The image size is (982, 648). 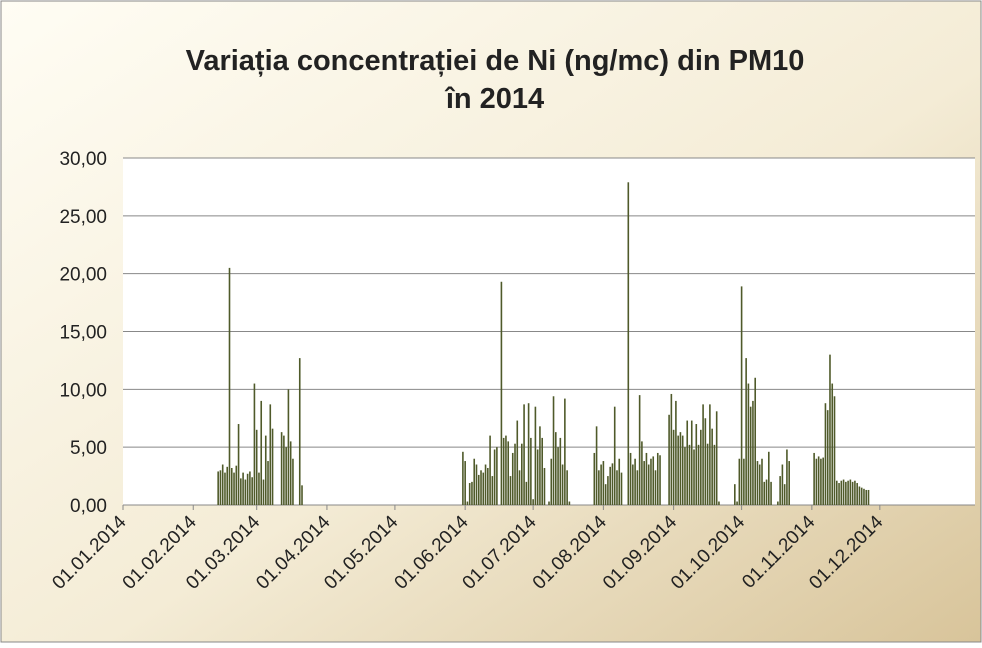 What do you see at coordinates (88, 506) in the screenshot?
I see `y-tick-label: 0,00` at bounding box center [88, 506].